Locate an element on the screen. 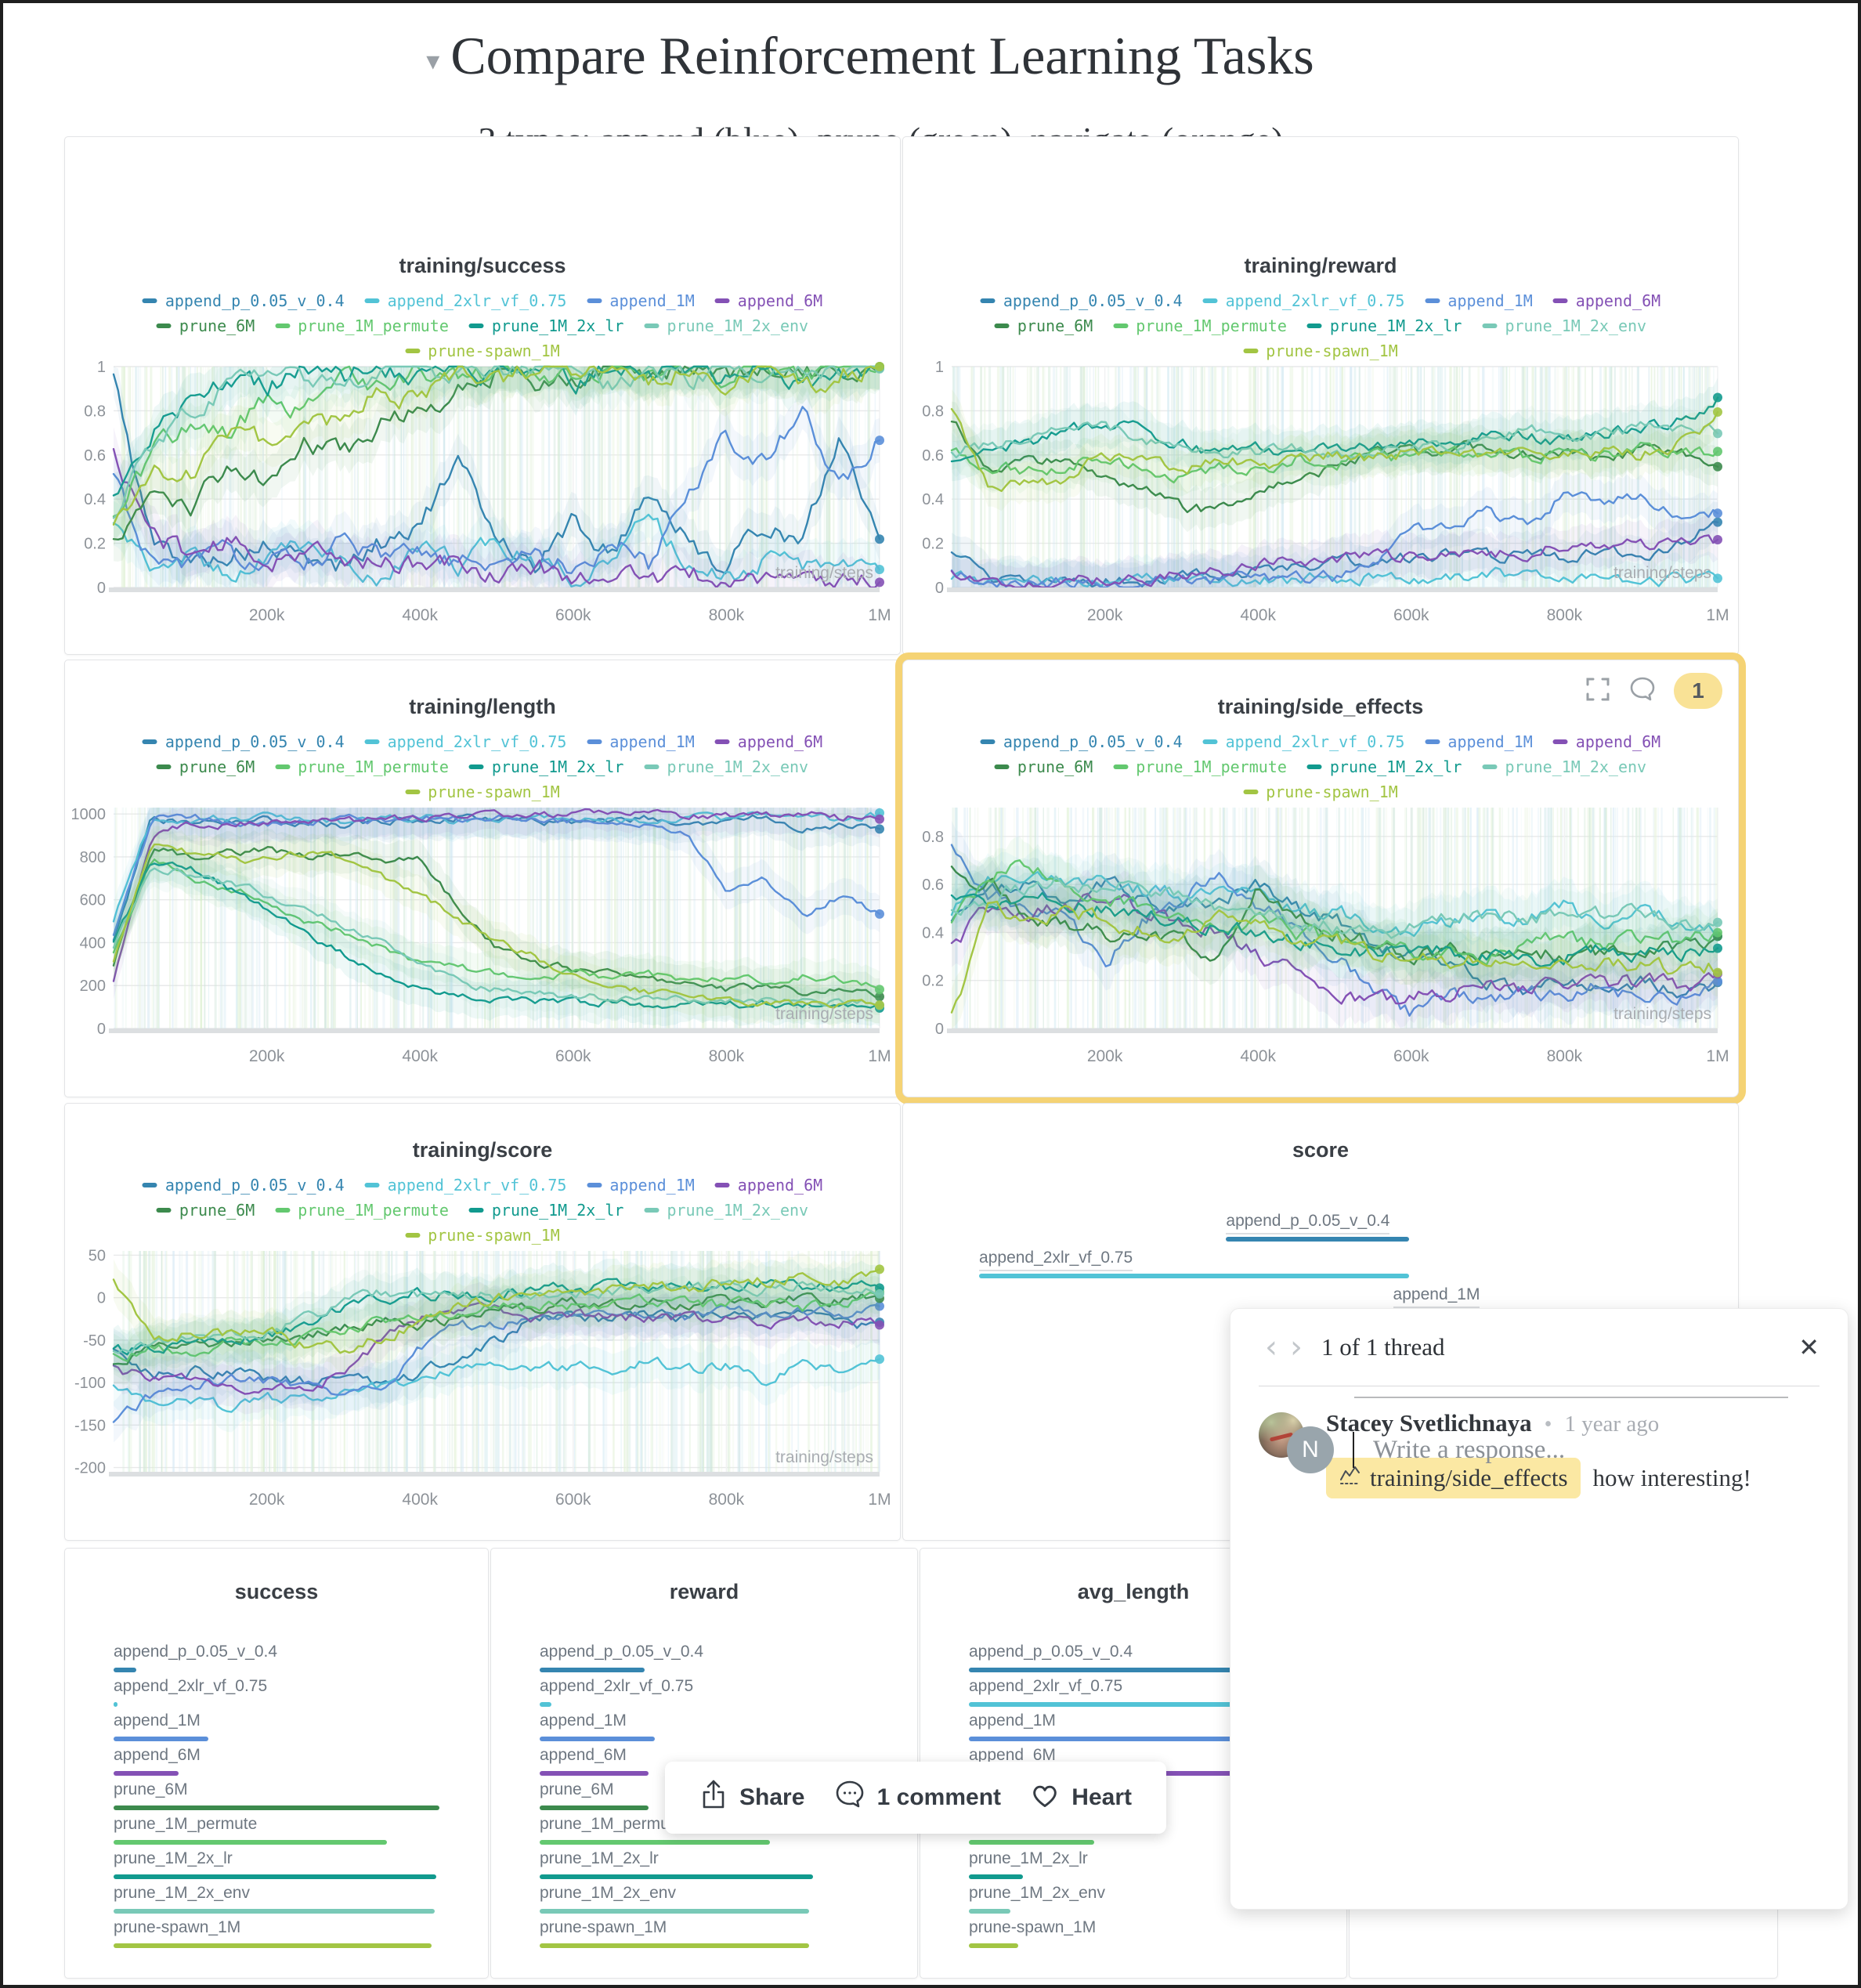 The height and width of the screenshot is (1988, 1861). bar-run-label: prune_1M_2x_env is located at coordinates (182, 1893).